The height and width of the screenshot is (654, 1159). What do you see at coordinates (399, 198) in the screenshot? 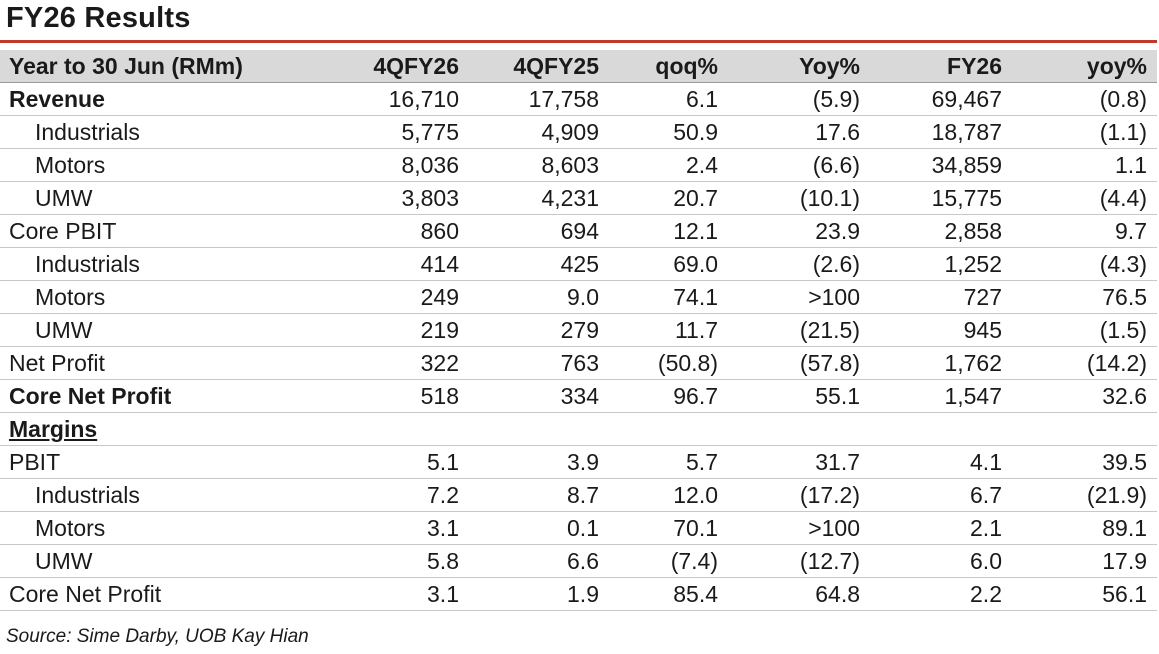
I see `cell-value: 3,803` at bounding box center [399, 198].